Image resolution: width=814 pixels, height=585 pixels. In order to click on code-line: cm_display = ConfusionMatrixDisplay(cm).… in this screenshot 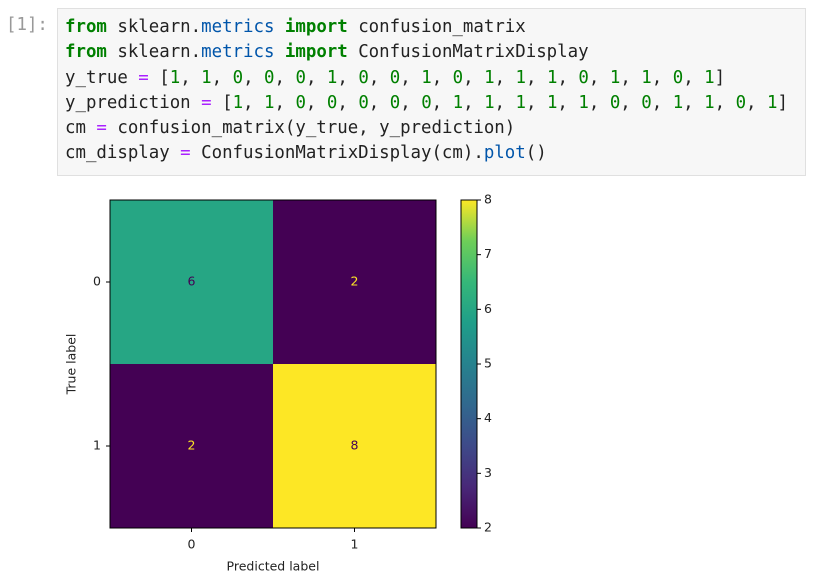, I will do `click(435, 153)`.